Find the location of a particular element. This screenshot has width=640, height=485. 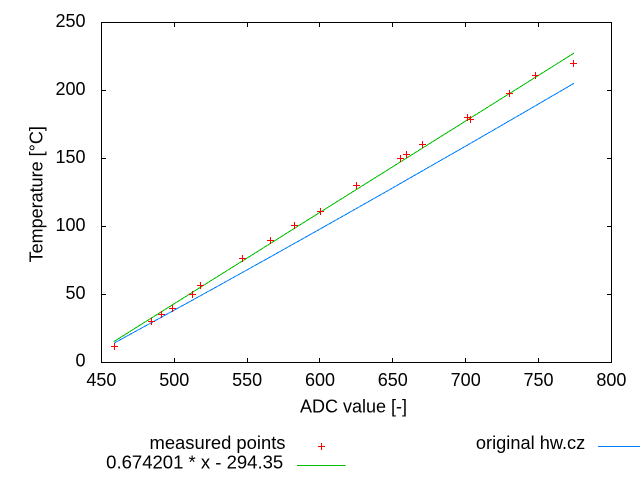

svg-text: measured points is located at coordinates (218, 443).